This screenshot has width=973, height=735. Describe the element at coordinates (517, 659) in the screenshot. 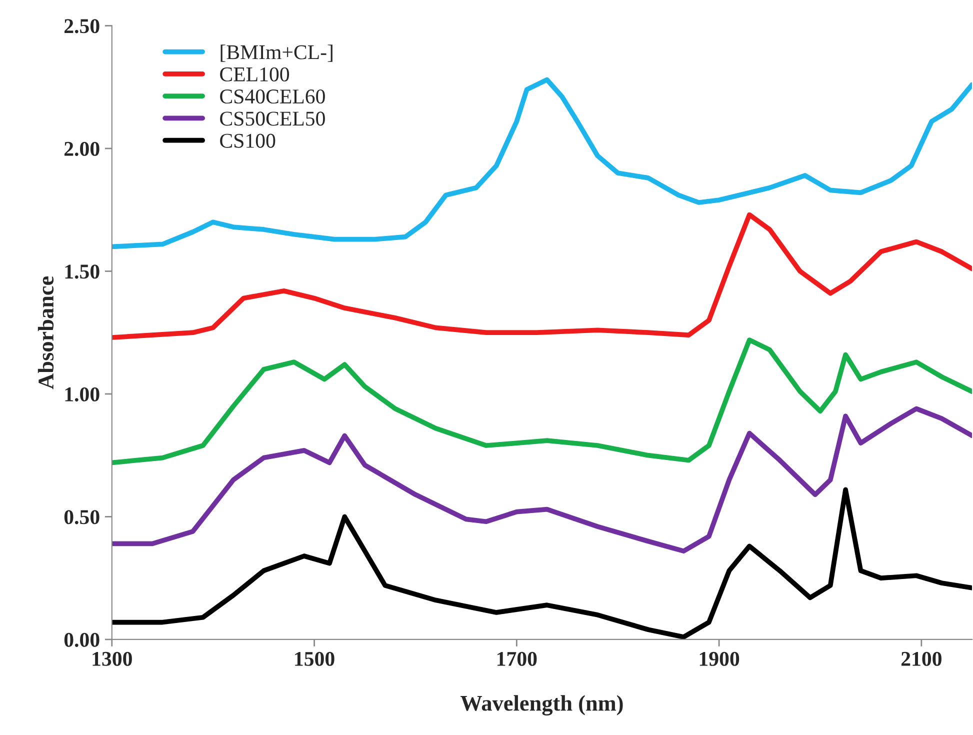

I see `x-tick-label: 1700` at that location.